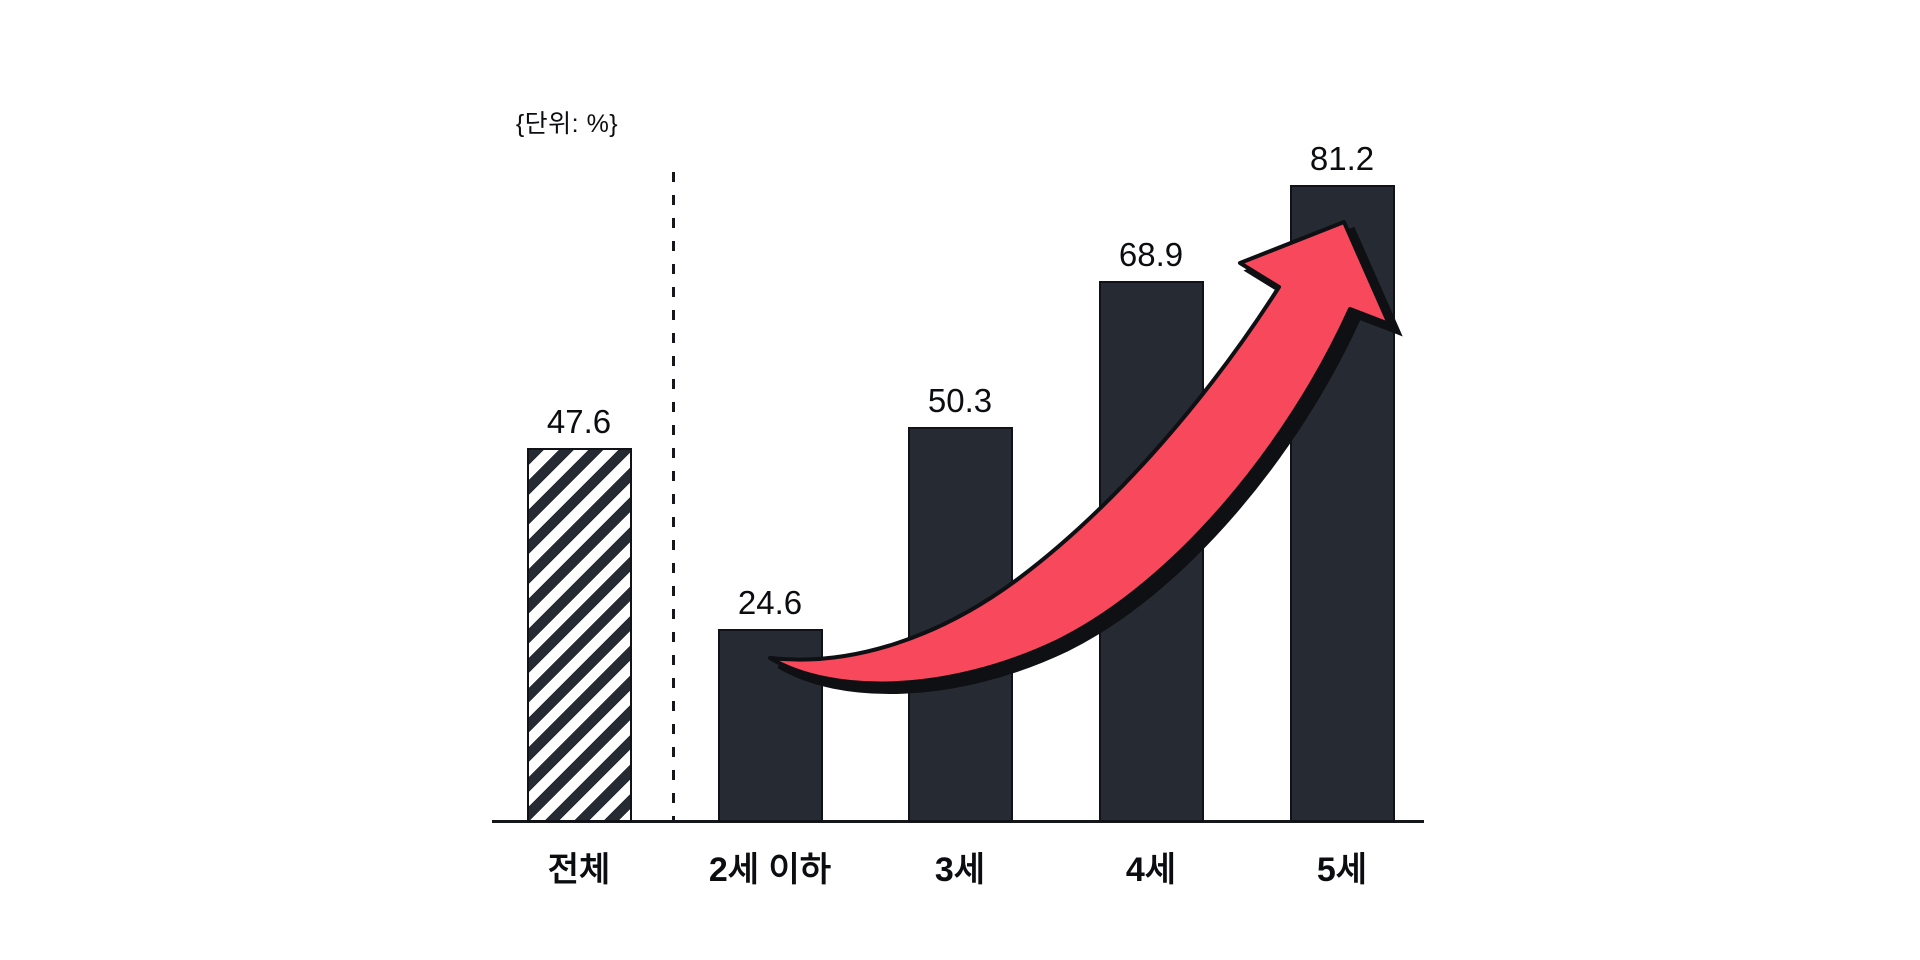 This screenshot has width=1920, height=960. I want to click on value-label-5세: 81.2, so click(1342, 158).